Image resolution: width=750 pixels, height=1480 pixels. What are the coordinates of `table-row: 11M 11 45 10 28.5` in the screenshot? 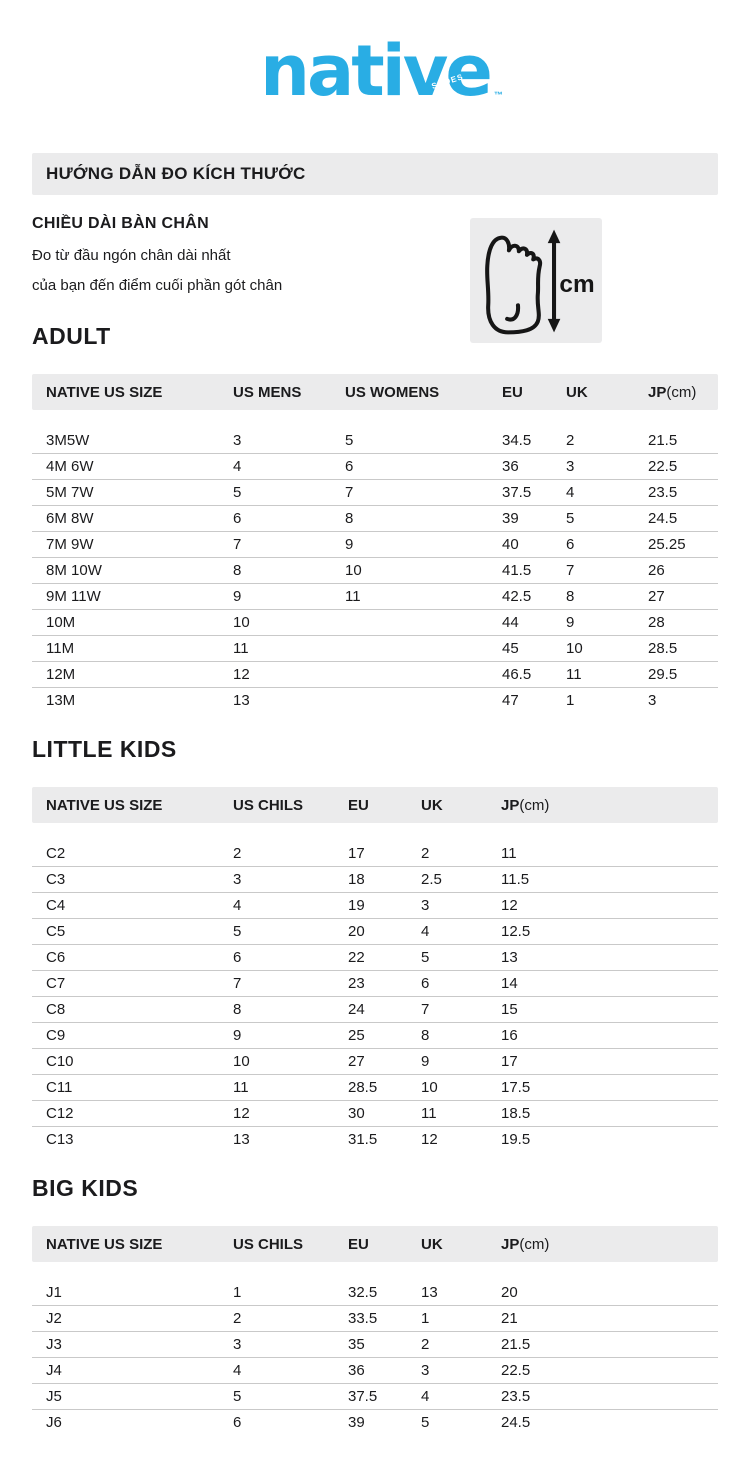 It's located at (375, 649).